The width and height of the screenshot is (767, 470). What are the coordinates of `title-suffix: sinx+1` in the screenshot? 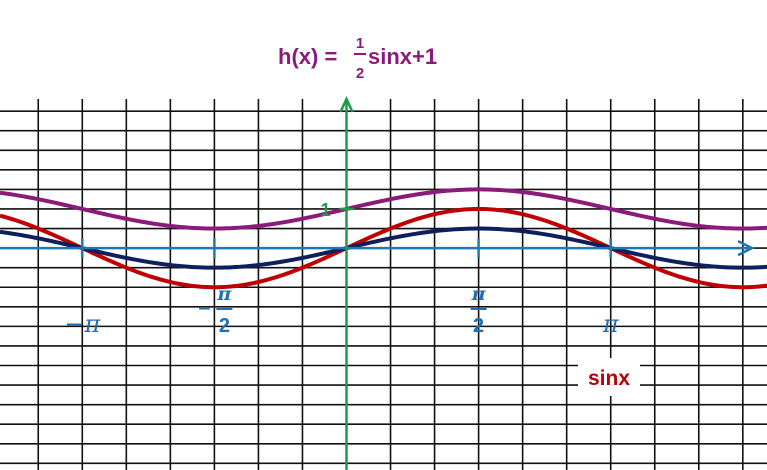 It's located at (402, 56).